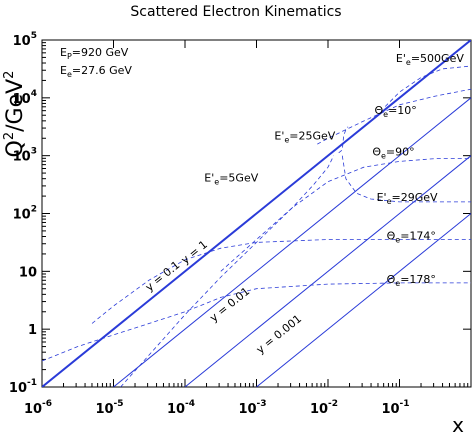  What do you see at coordinates (25, 40) in the screenshot?
I see `y-tick-label: 10⁵` at bounding box center [25, 40].